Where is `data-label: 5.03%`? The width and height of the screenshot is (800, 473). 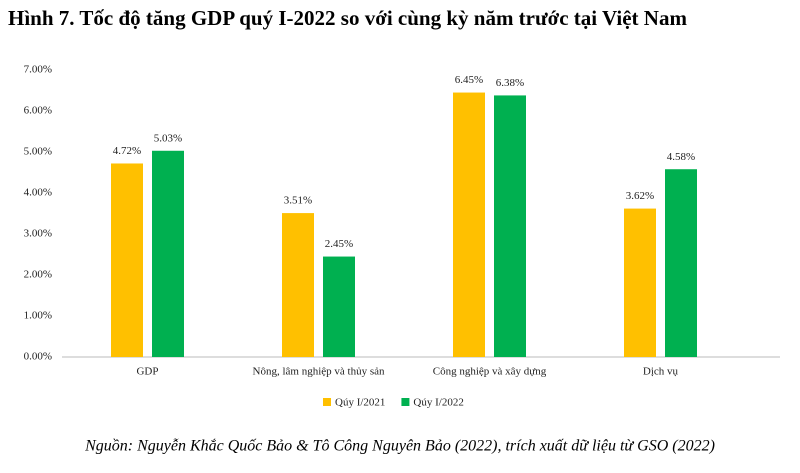
data-label: 5.03% is located at coordinates (168, 138).